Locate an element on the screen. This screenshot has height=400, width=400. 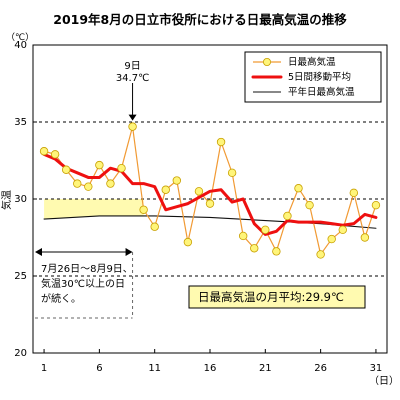
normal-high-temperature-line is located at coordinates (210, 222).